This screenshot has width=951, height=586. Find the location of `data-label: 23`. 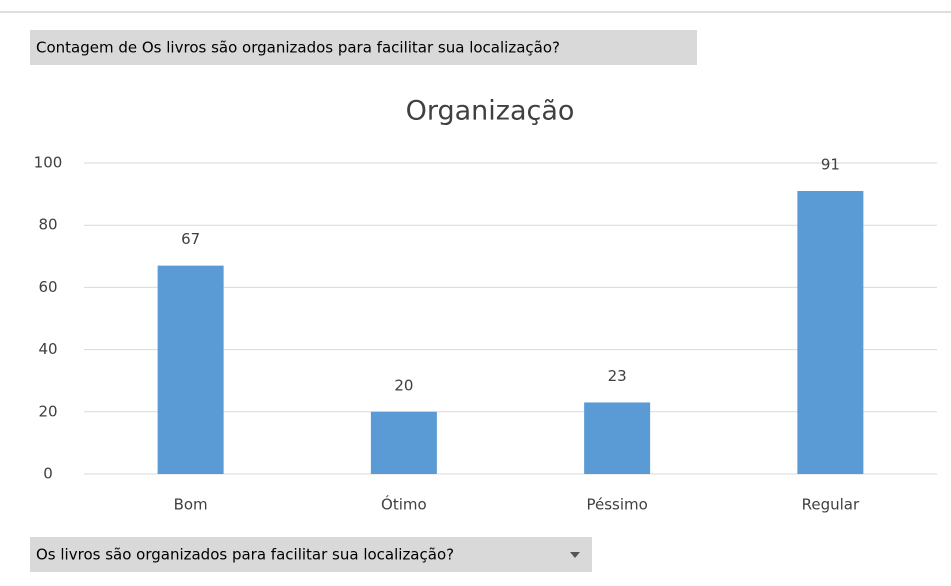

data-label: 23 is located at coordinates (617, 376).